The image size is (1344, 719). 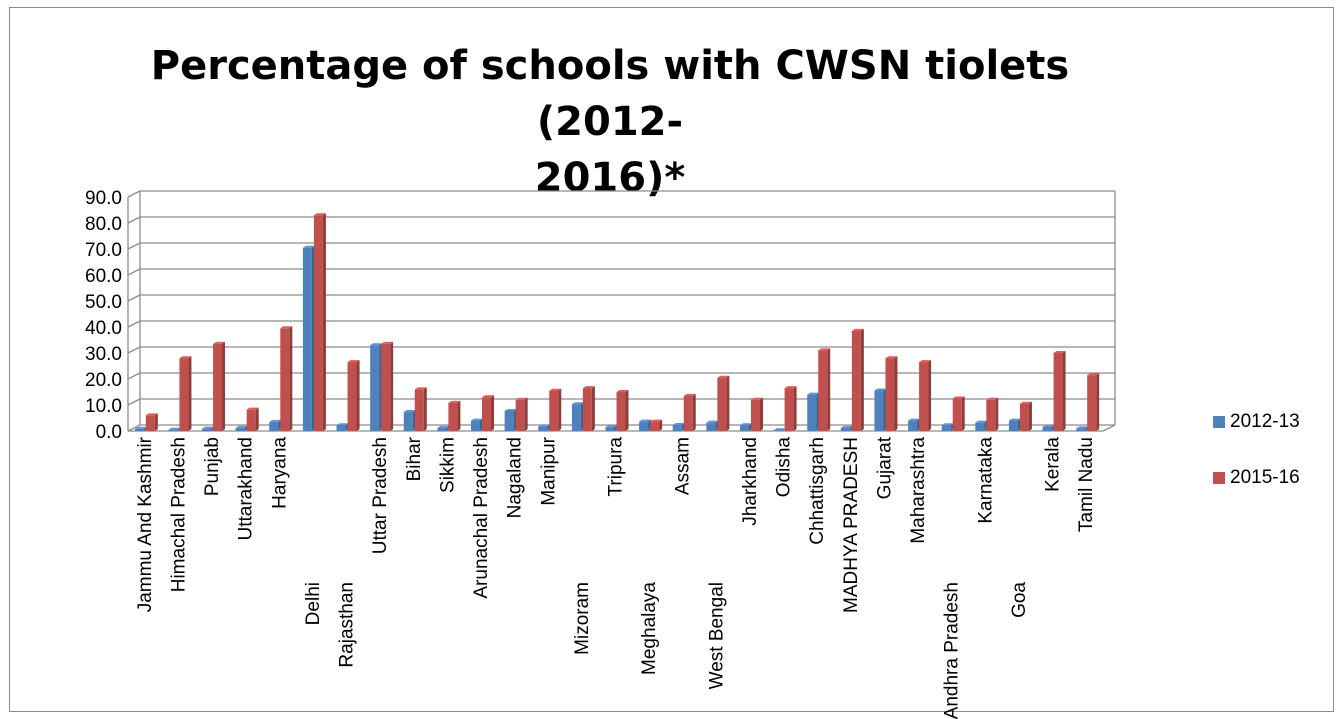 What do you see at coordinates (1030, 416) in the screenshot?
I see `bar-2015-16-goa-side` at bounding box center [1030, 416].